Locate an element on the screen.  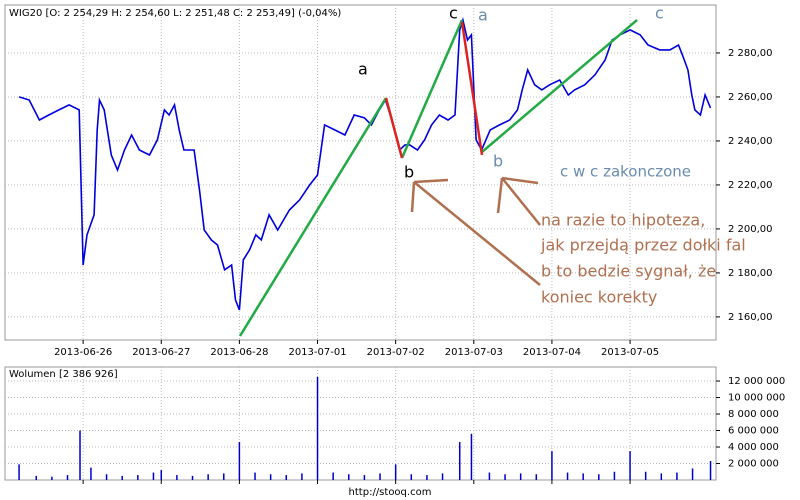
x-tick-label: 2013-06-26 is located at coordinates (83, 352).